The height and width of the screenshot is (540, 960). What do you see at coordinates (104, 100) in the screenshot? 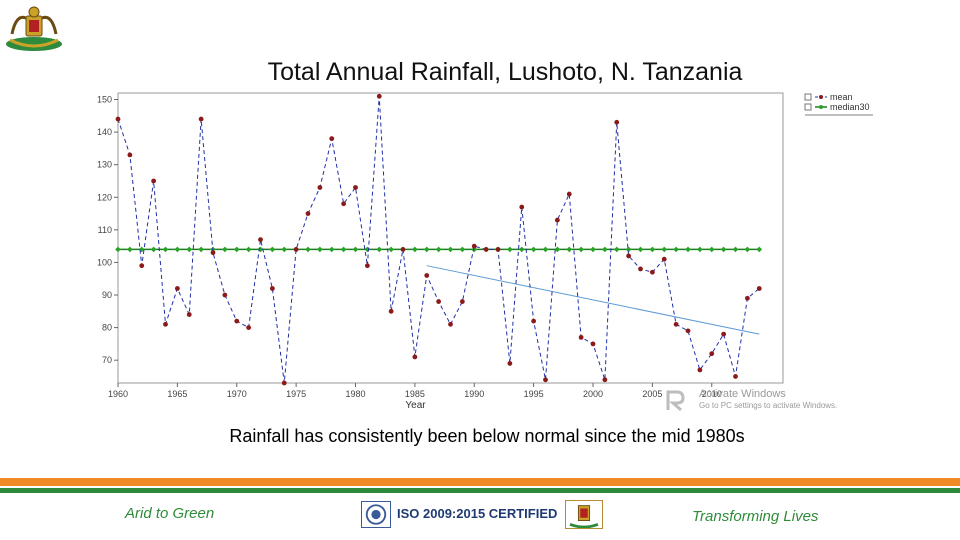
I see `y-tick-label: 150` at bounding box center [104, 100].